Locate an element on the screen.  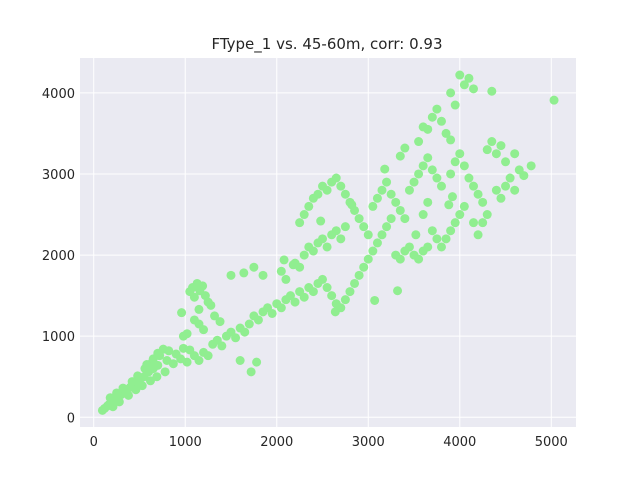
y-tick-label: 0 is located at coordinates (71, 418).